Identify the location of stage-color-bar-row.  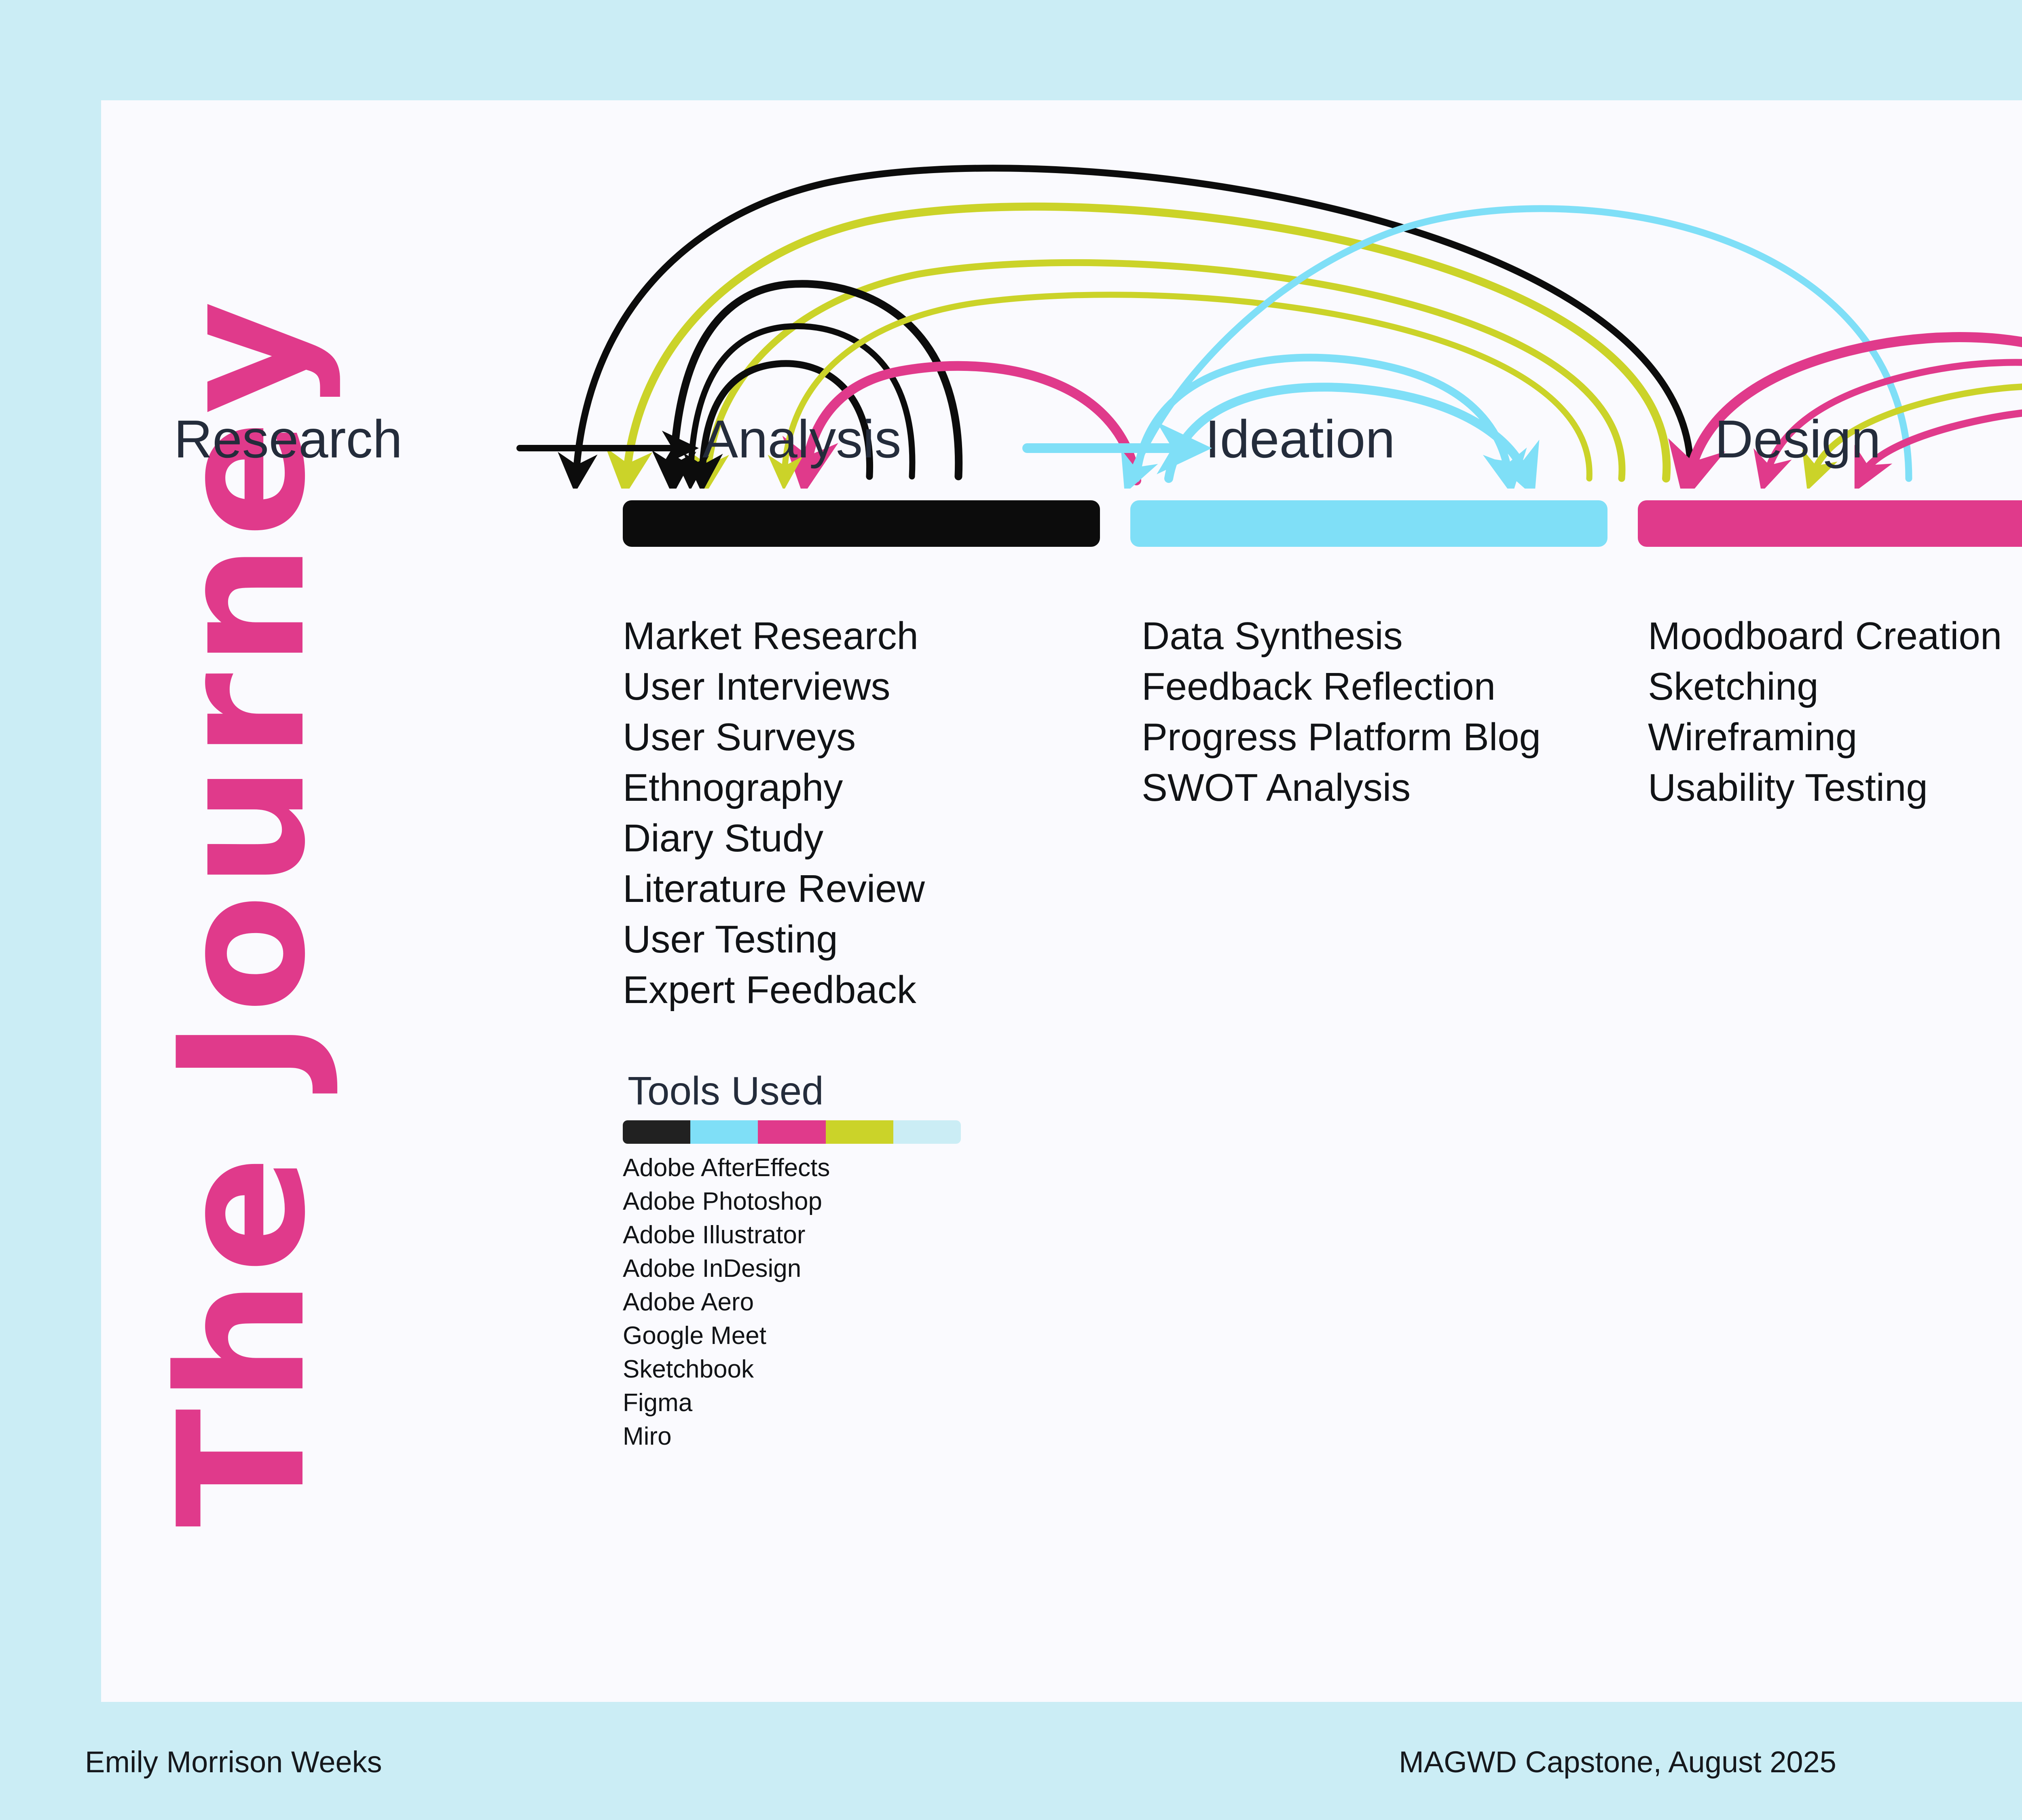
(1322, 523).